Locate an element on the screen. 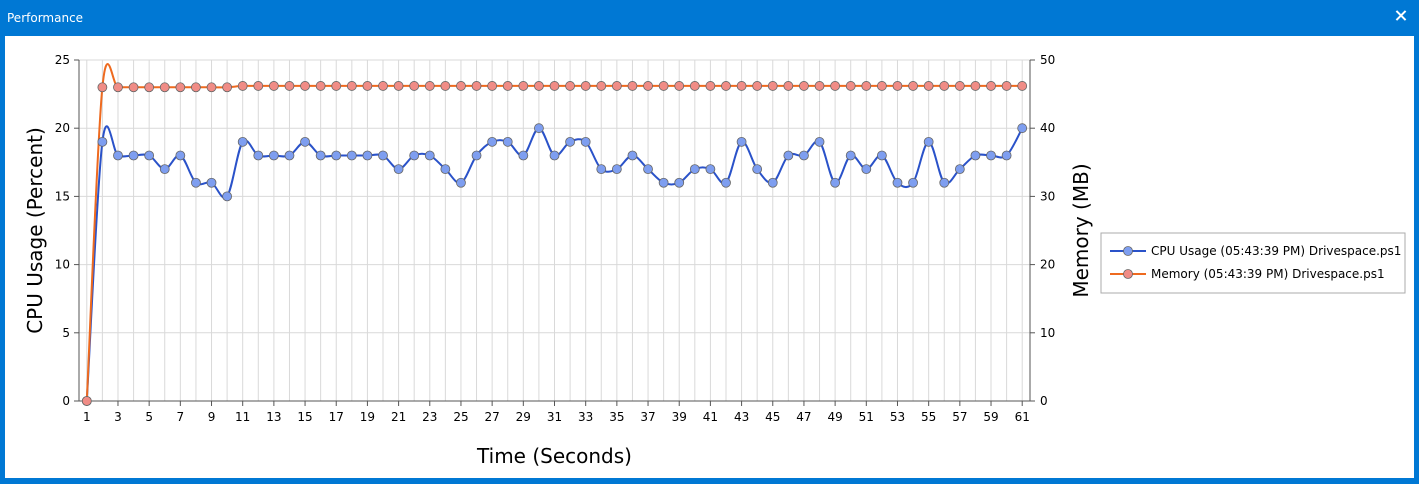  y-tick-label: 10 is located at coordinates (62, 265).